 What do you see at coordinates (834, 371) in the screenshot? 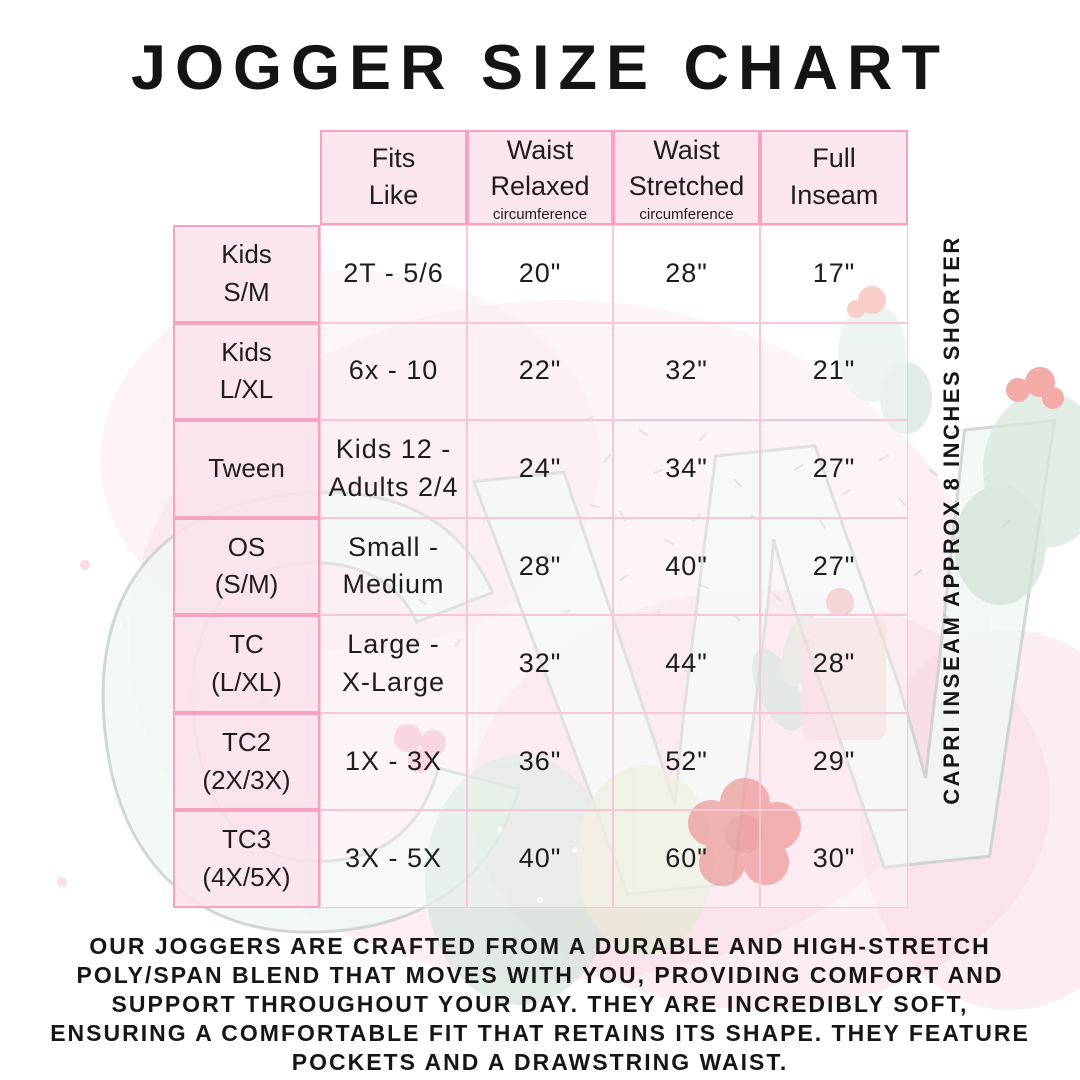
I see `cell-full-inseam: 21"` at bounding box center [834, 371].